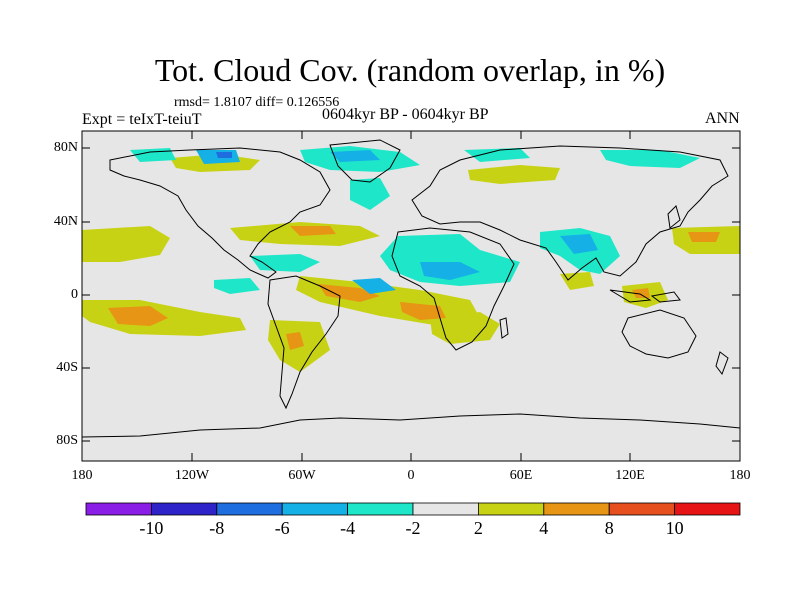 This screenshot has width=800, height=600. Describe the element at coordinates (349, 293) in the screenshot. I see `patch-pos8-atlantic` at that location.